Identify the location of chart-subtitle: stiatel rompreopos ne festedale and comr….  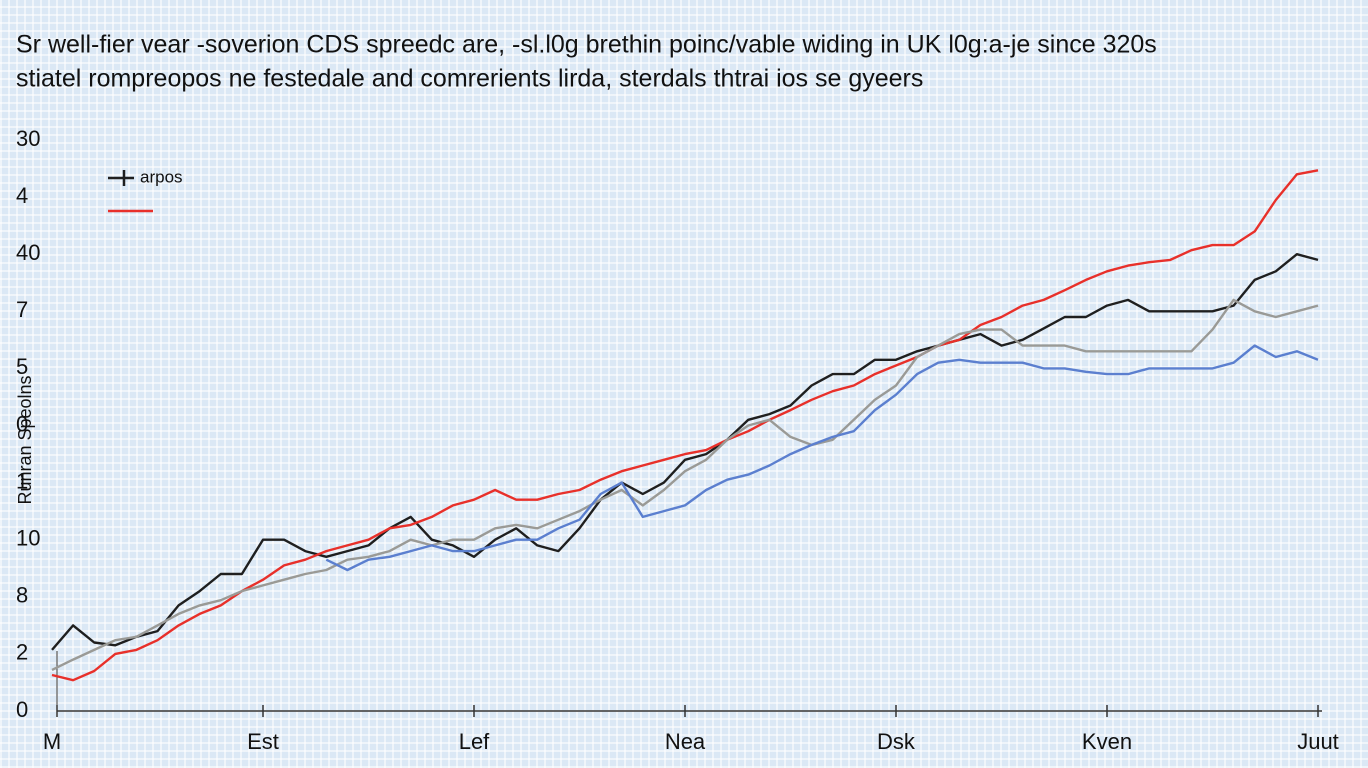
(469, 79).